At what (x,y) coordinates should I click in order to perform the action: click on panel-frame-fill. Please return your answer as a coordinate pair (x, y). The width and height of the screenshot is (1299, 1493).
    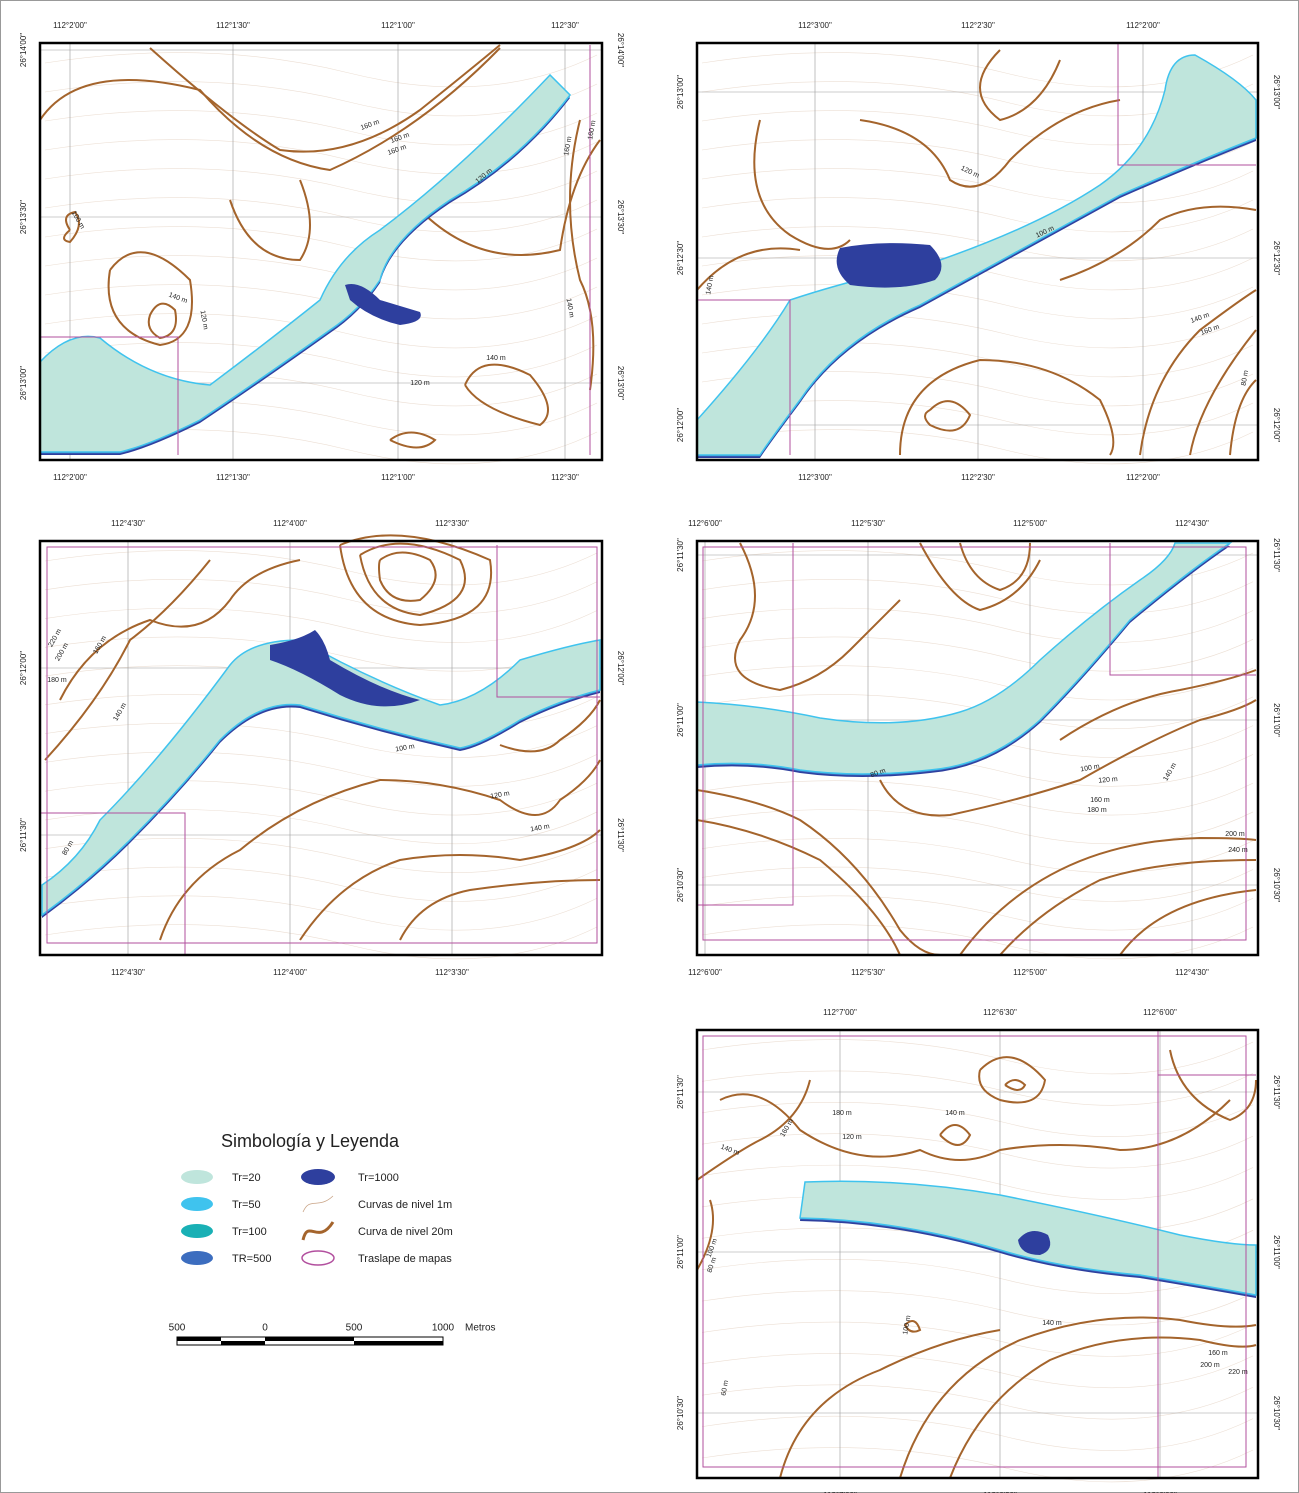
    Looking at the image, I should click on (321, 748).